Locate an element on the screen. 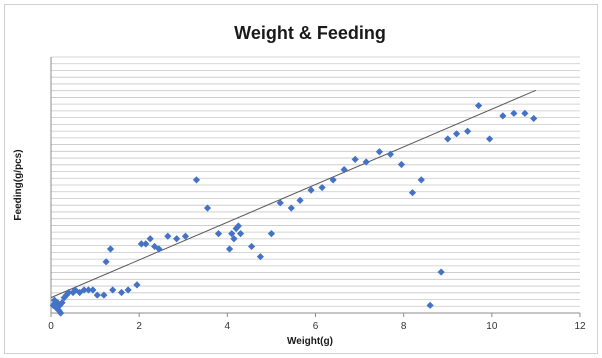  x-tick-labels: 0 2 4 6 8 10 12 is located at coordinates (317, 322).